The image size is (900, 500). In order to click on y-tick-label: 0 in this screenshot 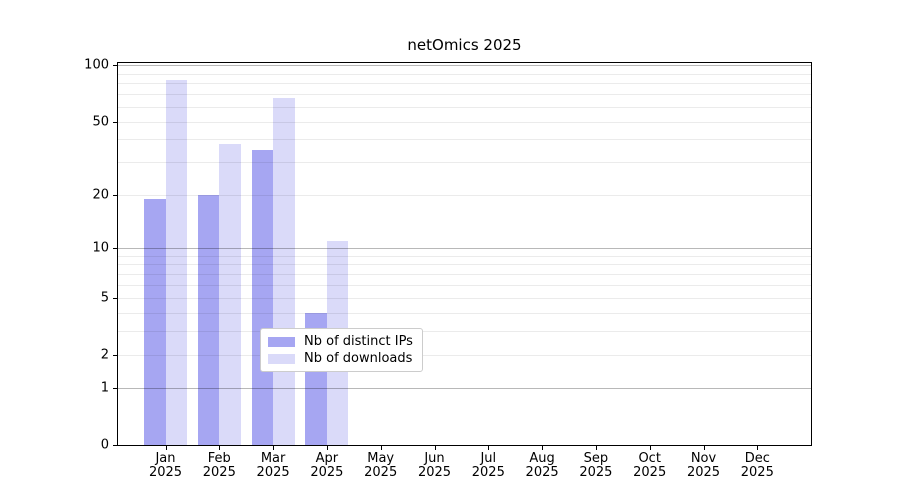, I will do `click(104, 445)`.